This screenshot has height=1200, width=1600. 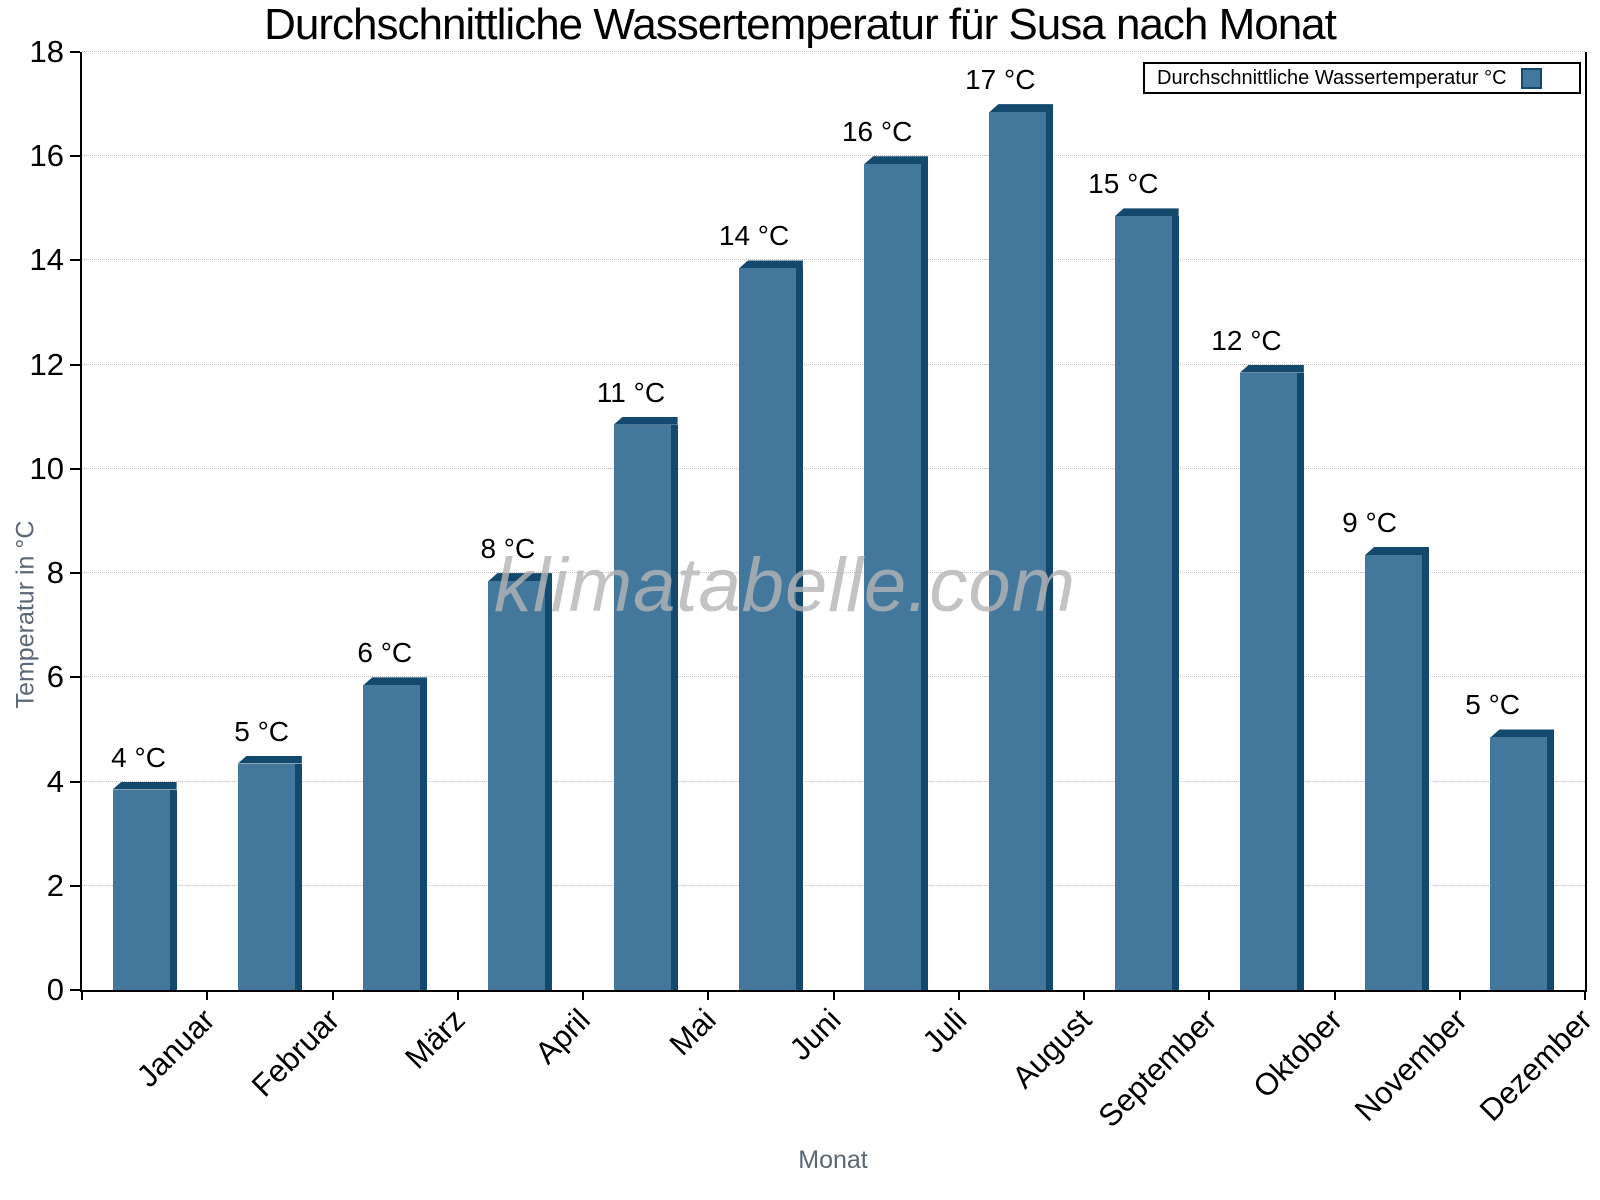 What do you see at coordinates (81, 522) in the screenshot?
I see `y-axis` at bounding box center [81, 522].